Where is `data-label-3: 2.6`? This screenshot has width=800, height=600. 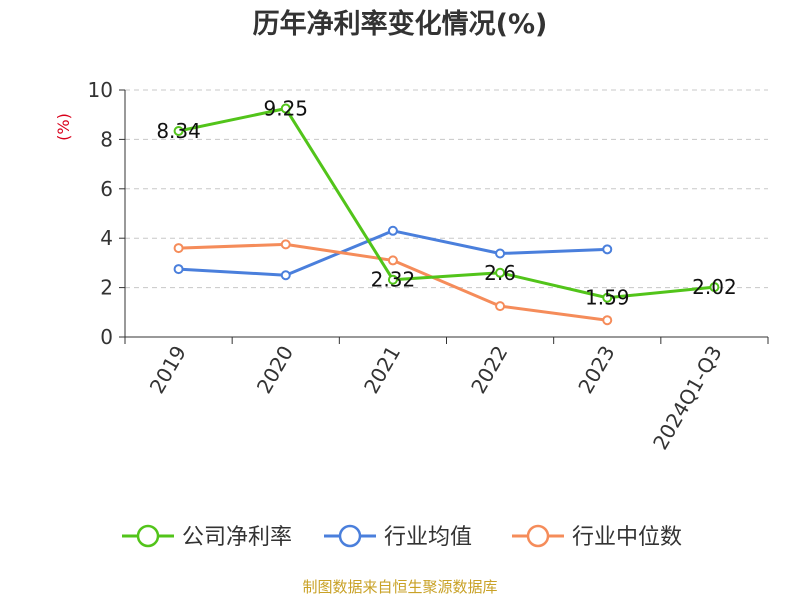
data-label-3: 2.6 is located at coordinates (500, 273).